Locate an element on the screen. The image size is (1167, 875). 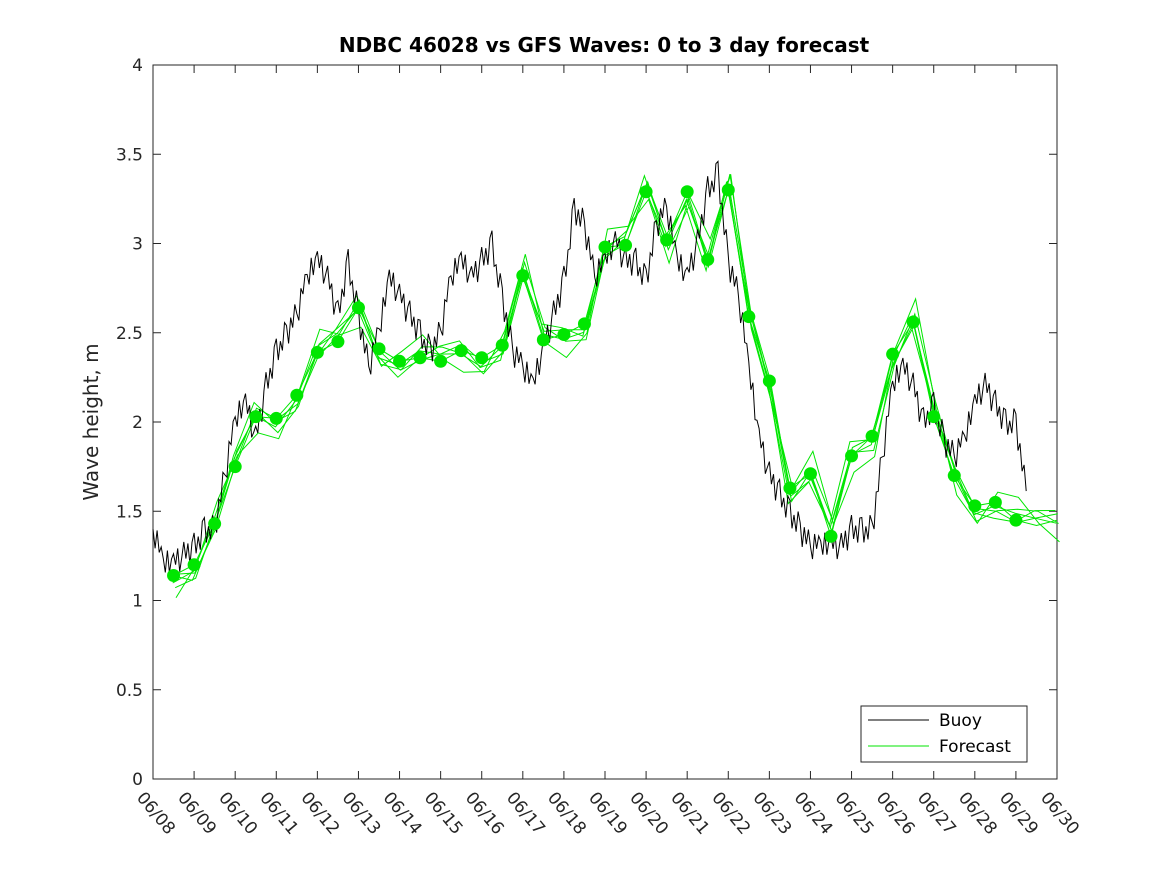
y-axis-label: Wave height, m is located at coordinates (91, 421).